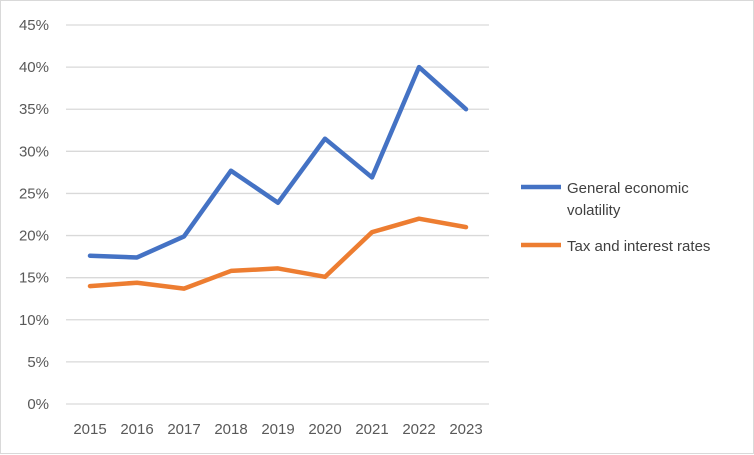 The width and height of the screenshot is (754, 455). I want to click on x-tick-label: 2023, so click(465, 429).